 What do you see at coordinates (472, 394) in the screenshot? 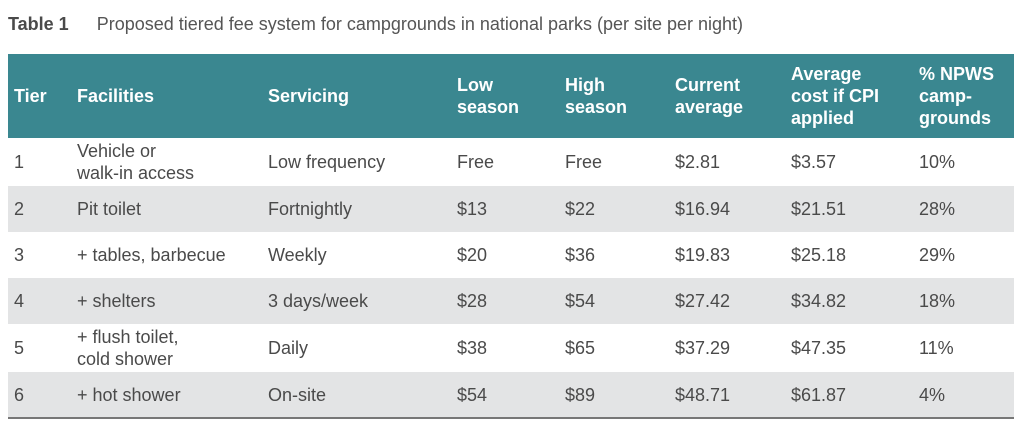
I see `cell-low-season: $54` at bounding box center [472, 394].